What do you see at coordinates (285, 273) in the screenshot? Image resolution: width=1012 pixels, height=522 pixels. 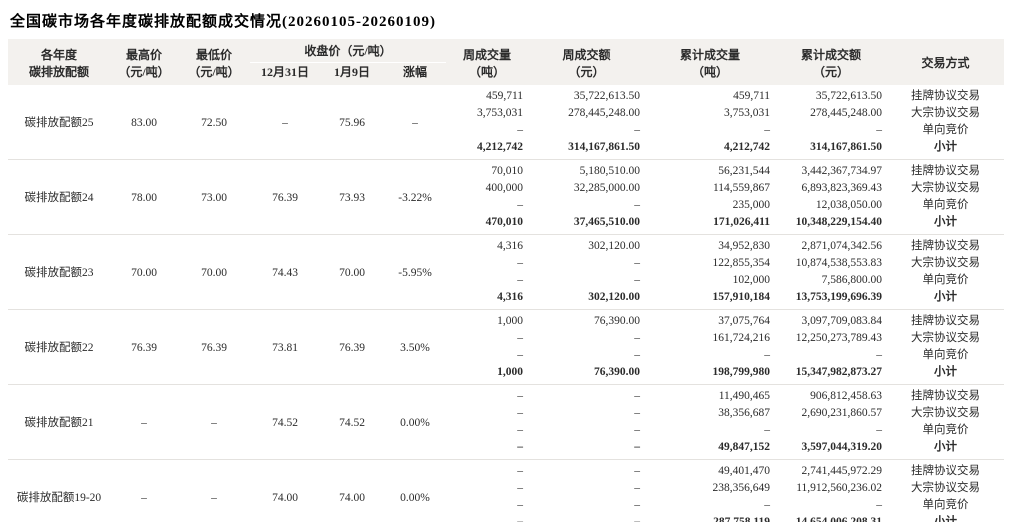 I see `cell-close-dec31: 74.43` at bounding box center [285, 273].